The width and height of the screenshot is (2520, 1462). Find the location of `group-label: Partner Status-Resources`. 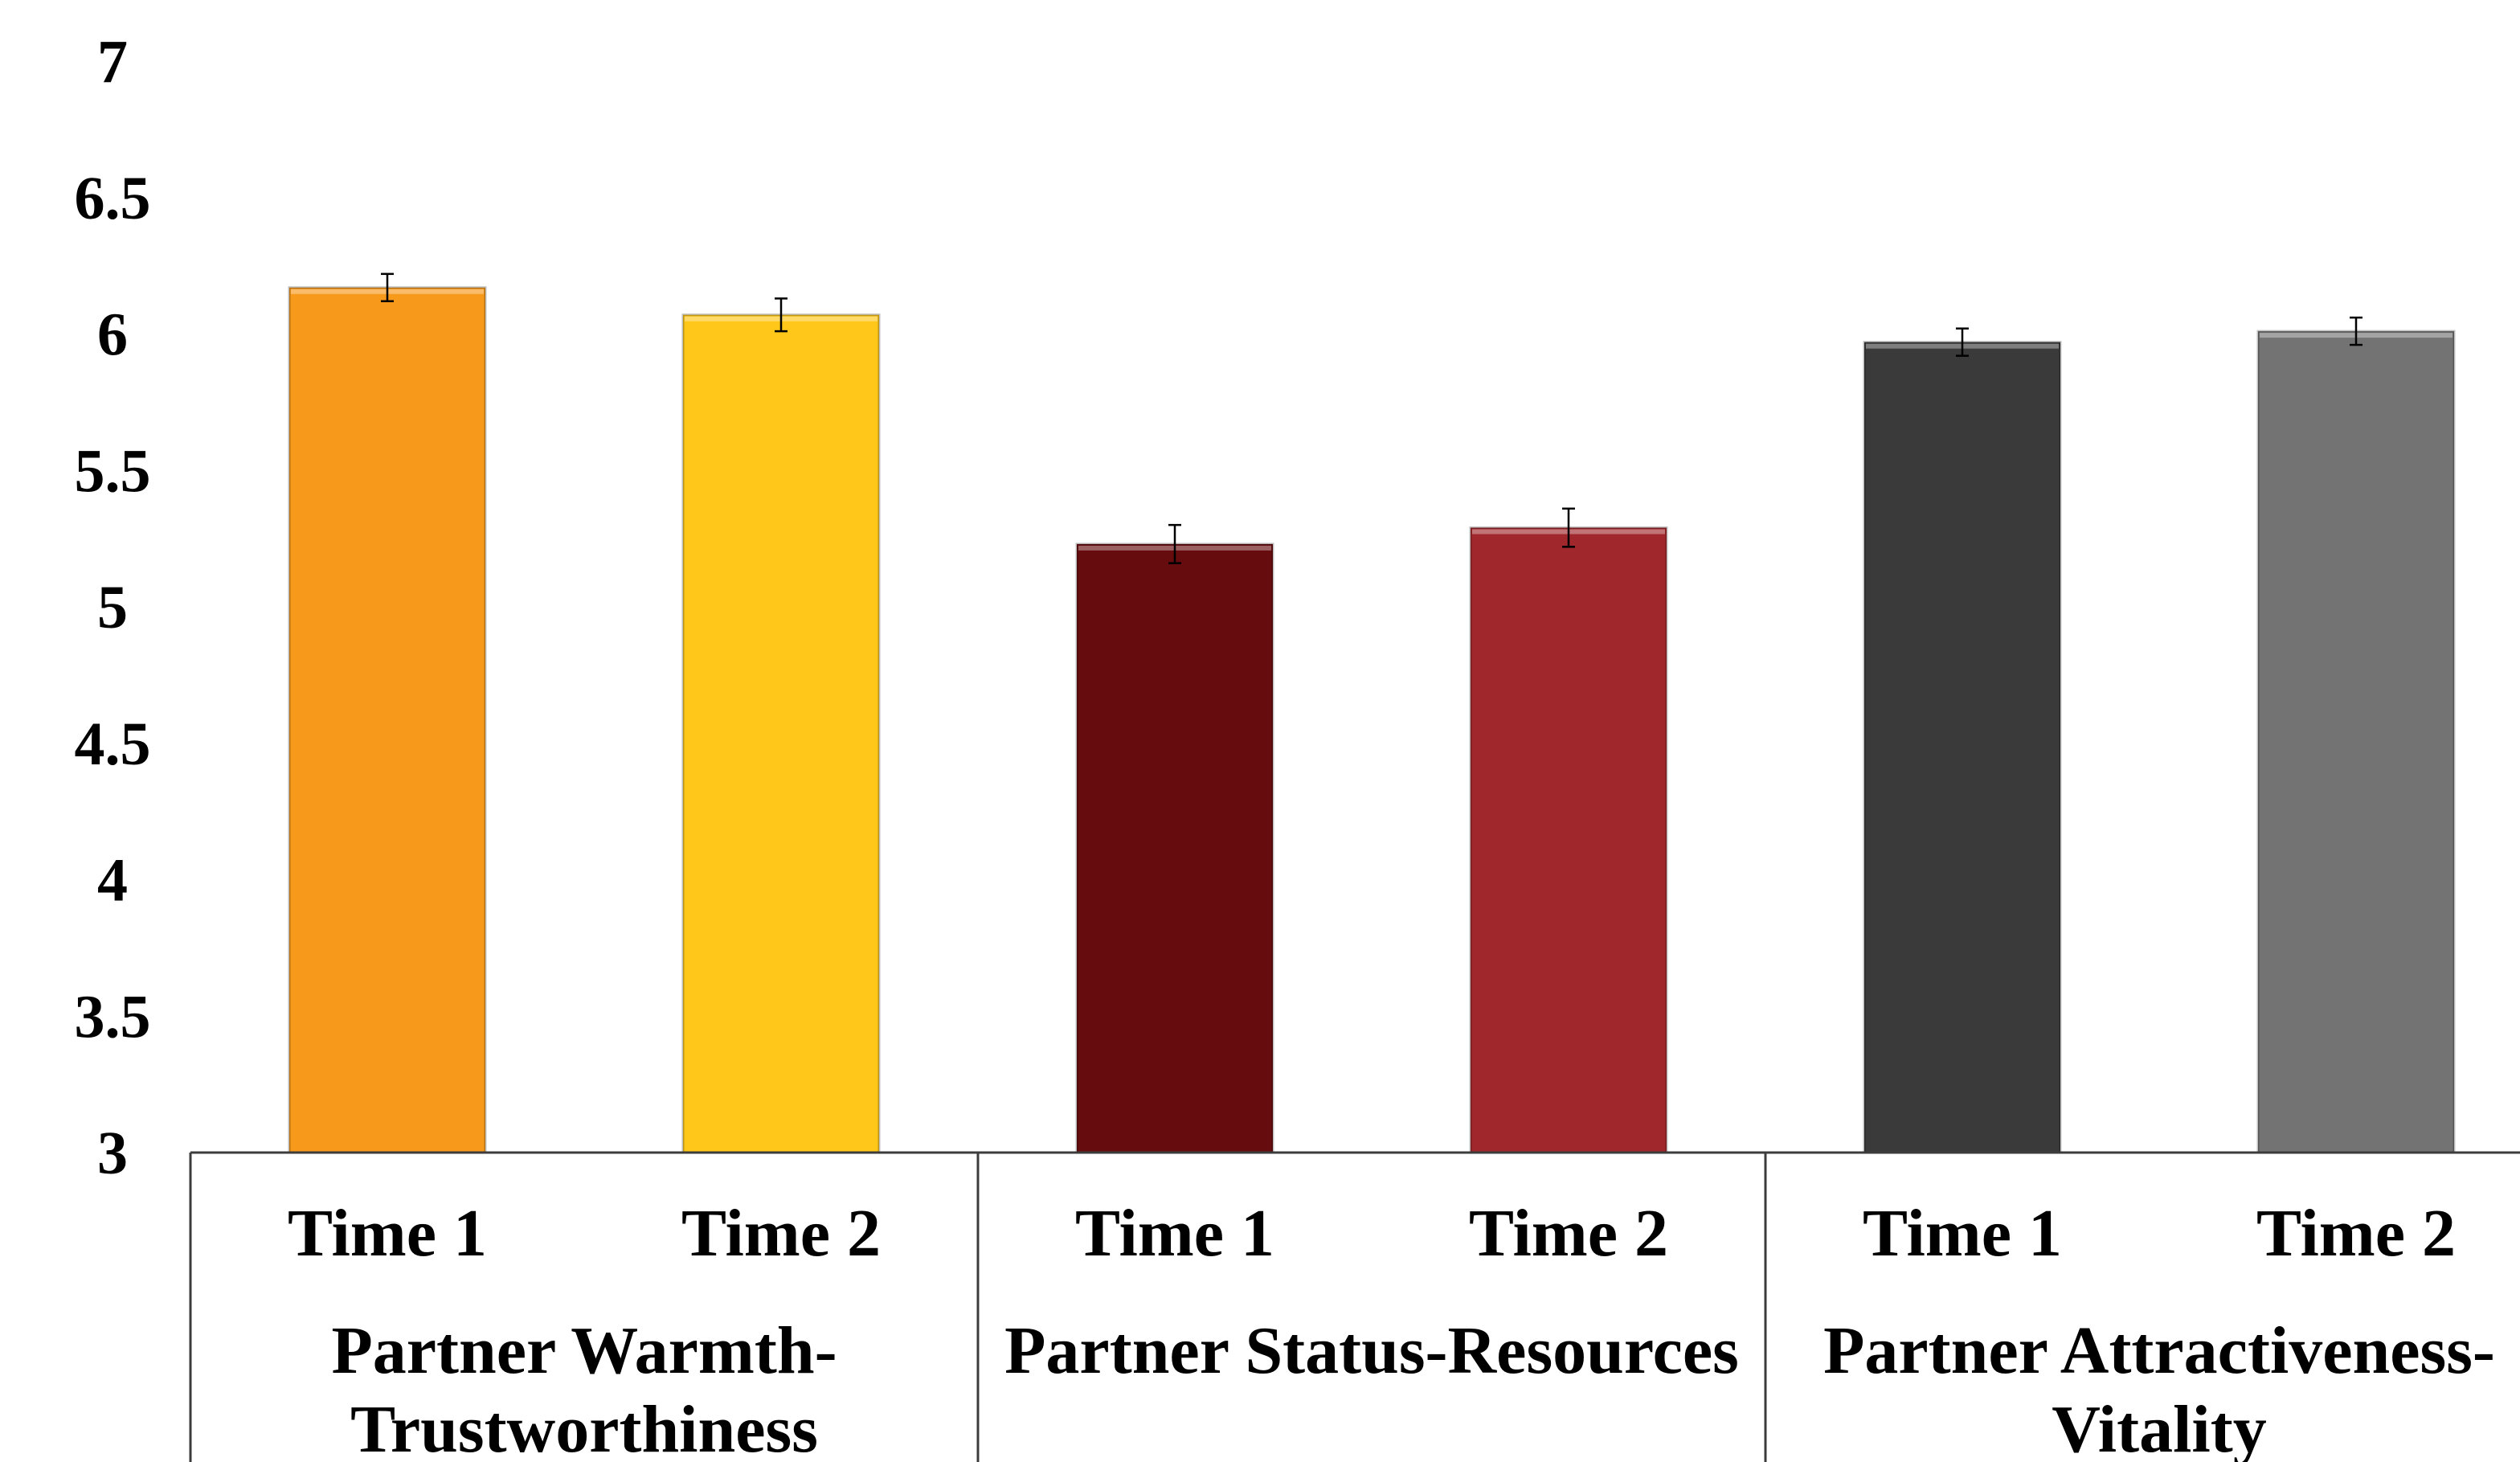

group-label: Partner Status-Resources is located at coordinates (1371, 1350).